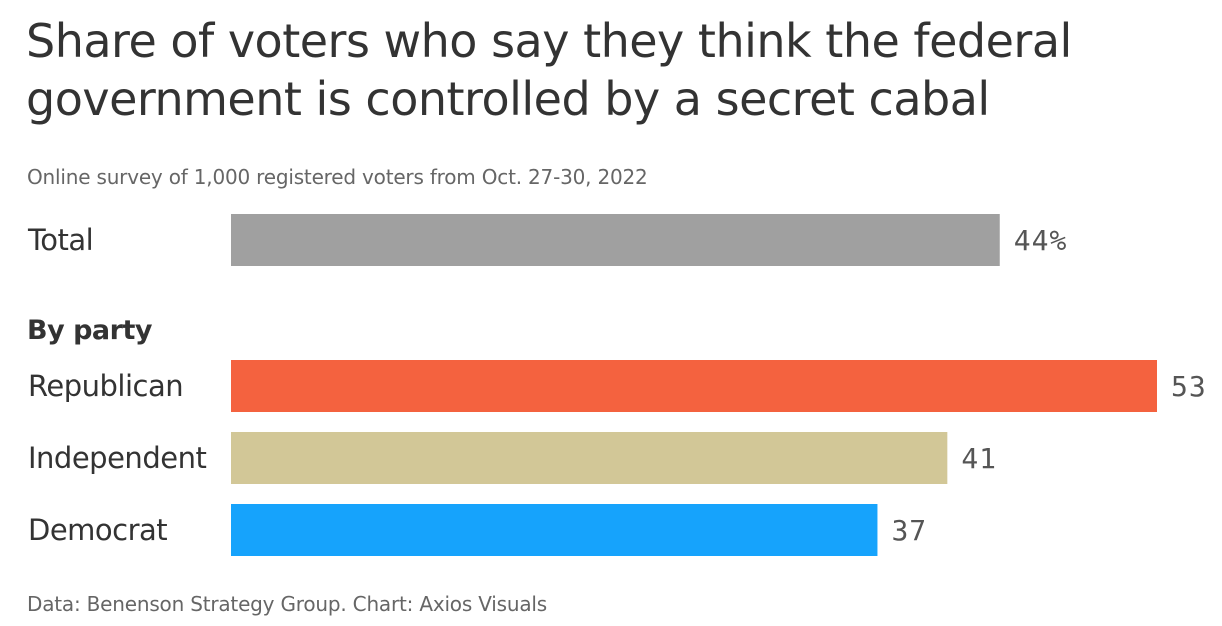  What do you see at coordinates (694, 386) in the screenshot?
I see `bar-republican` at bounding box center [694, 386].